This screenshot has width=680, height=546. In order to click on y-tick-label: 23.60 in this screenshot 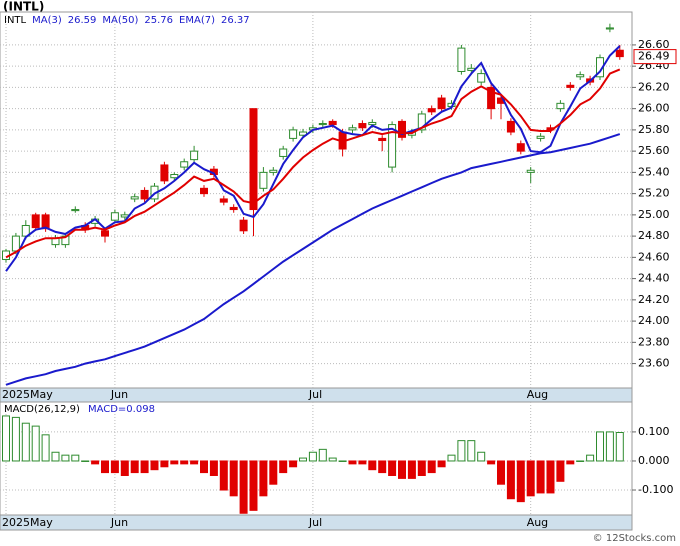, I will do `click(654, 363)`.